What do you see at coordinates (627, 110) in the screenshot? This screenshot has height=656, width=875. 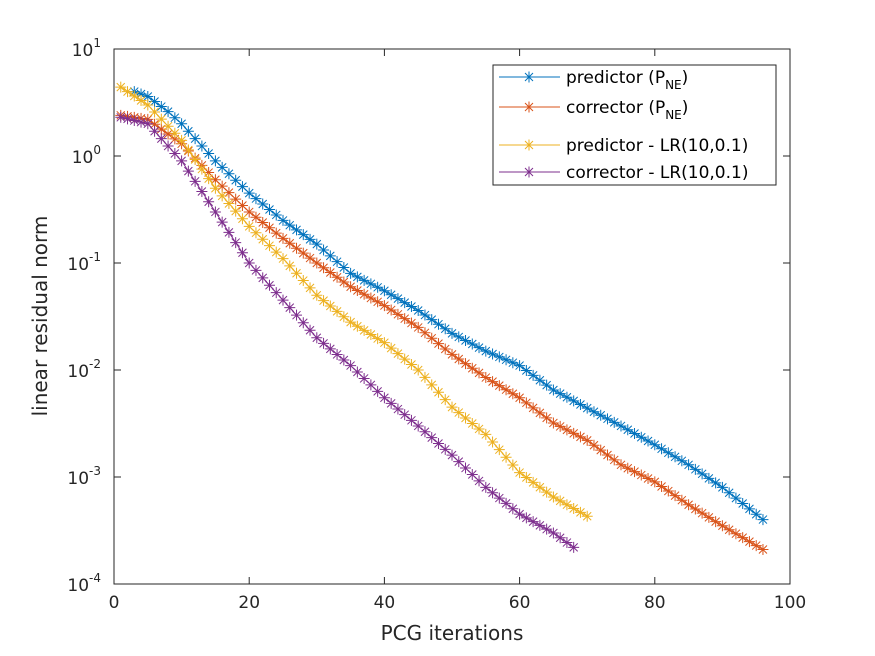 I see `legend-label: corrector (PNE)` at bounding box center [627, 110].